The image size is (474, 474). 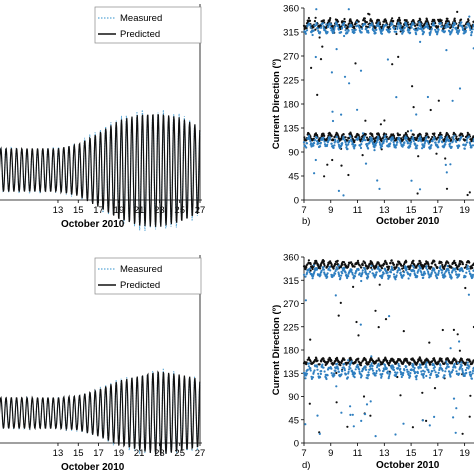 I want to click on x-tick-label: 15, so click(x=411, y=453).